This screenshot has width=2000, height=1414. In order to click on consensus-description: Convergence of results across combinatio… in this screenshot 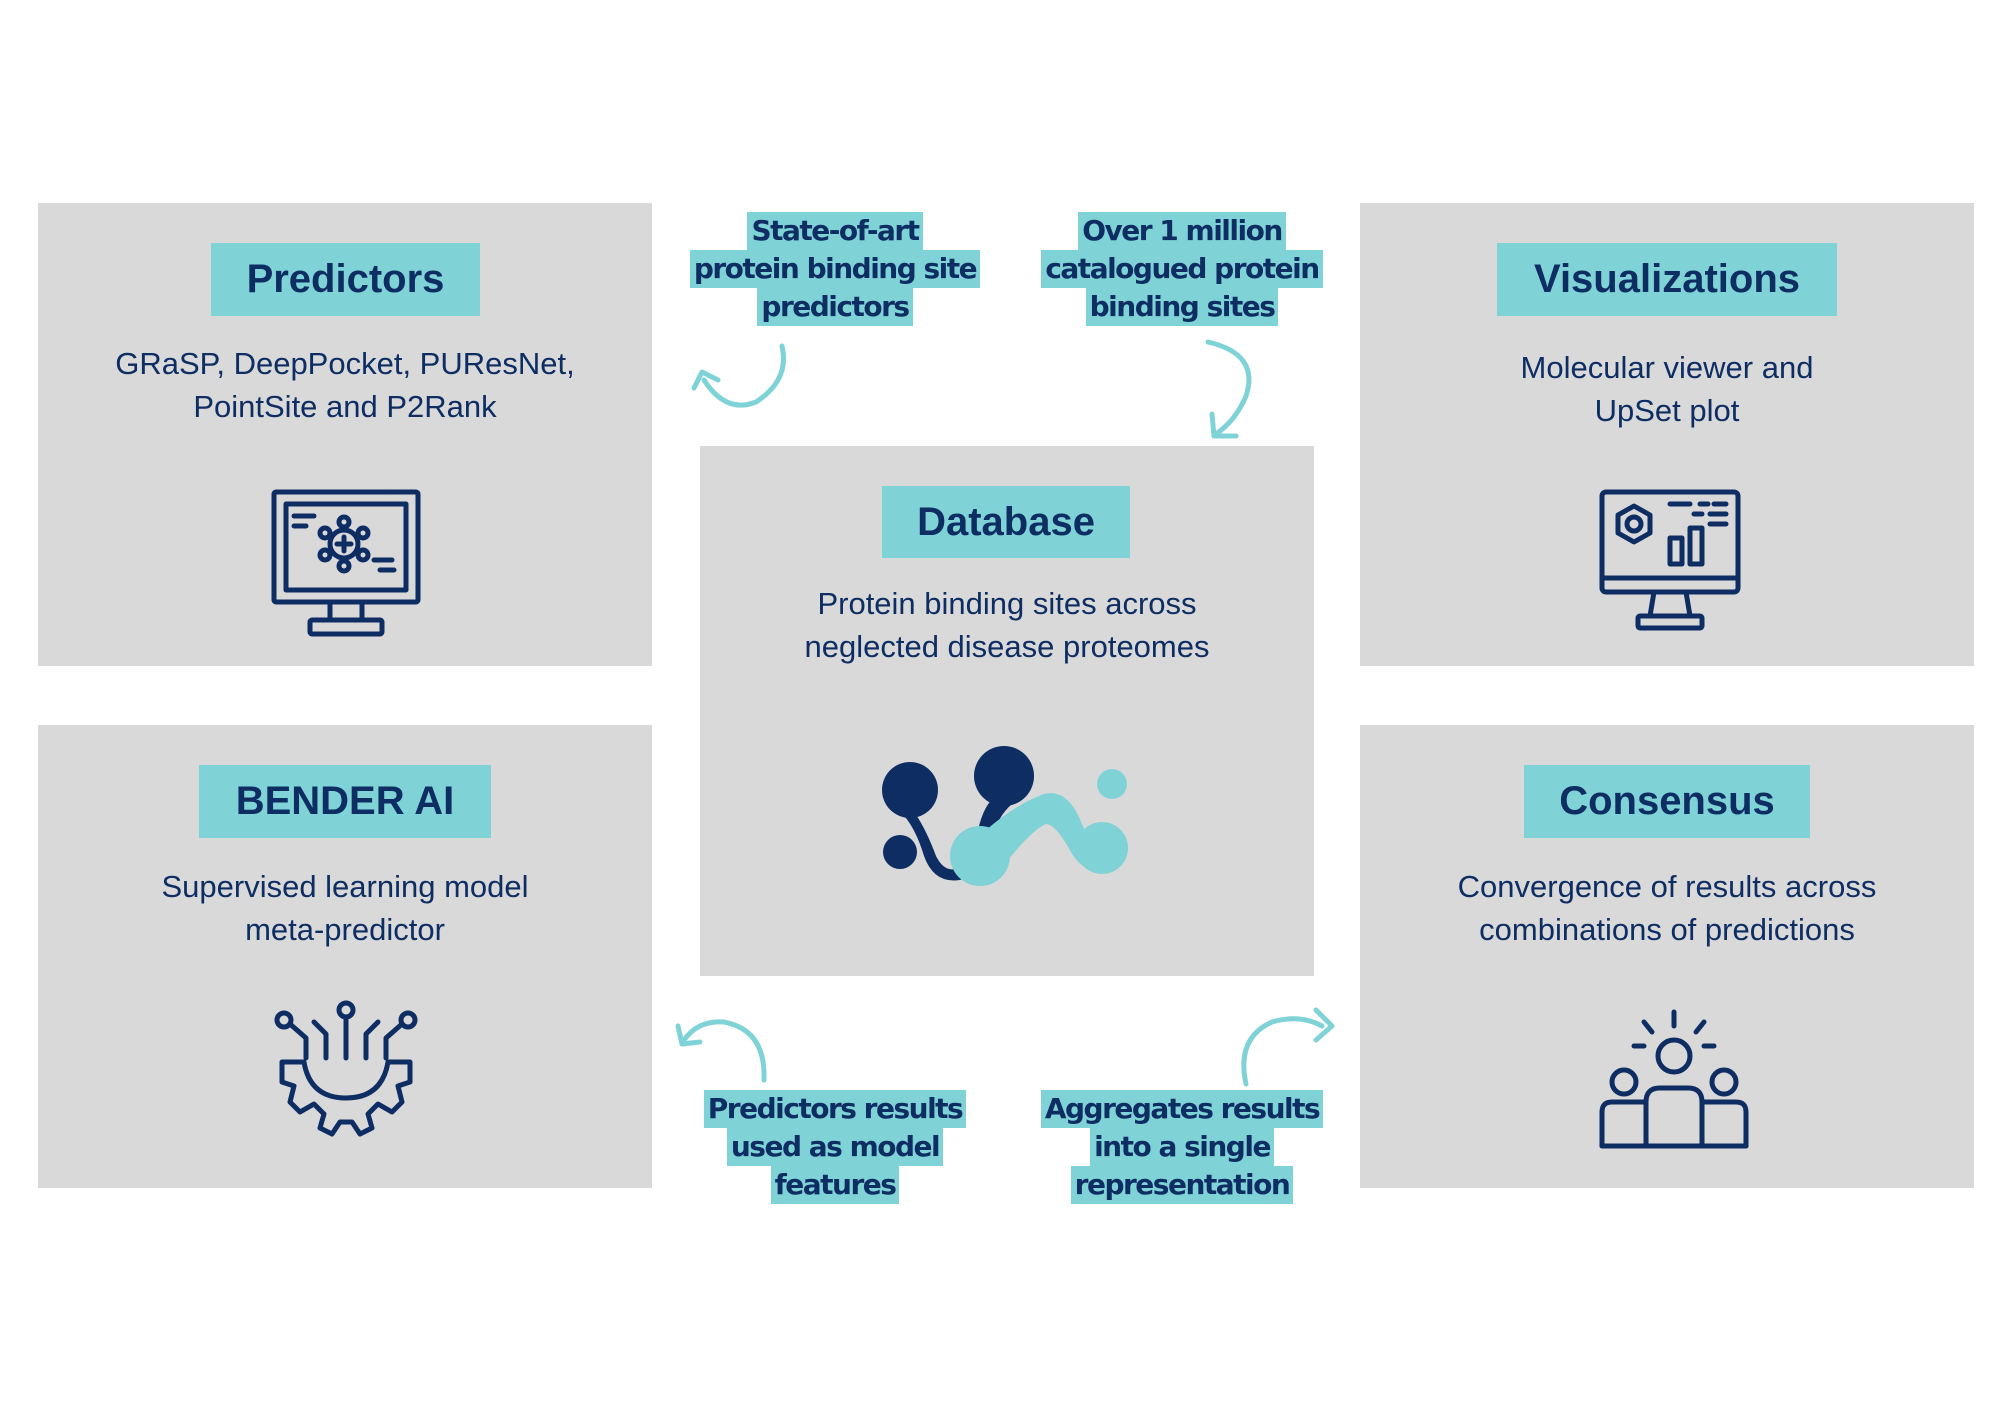, I will do `click(1667, 908)`.